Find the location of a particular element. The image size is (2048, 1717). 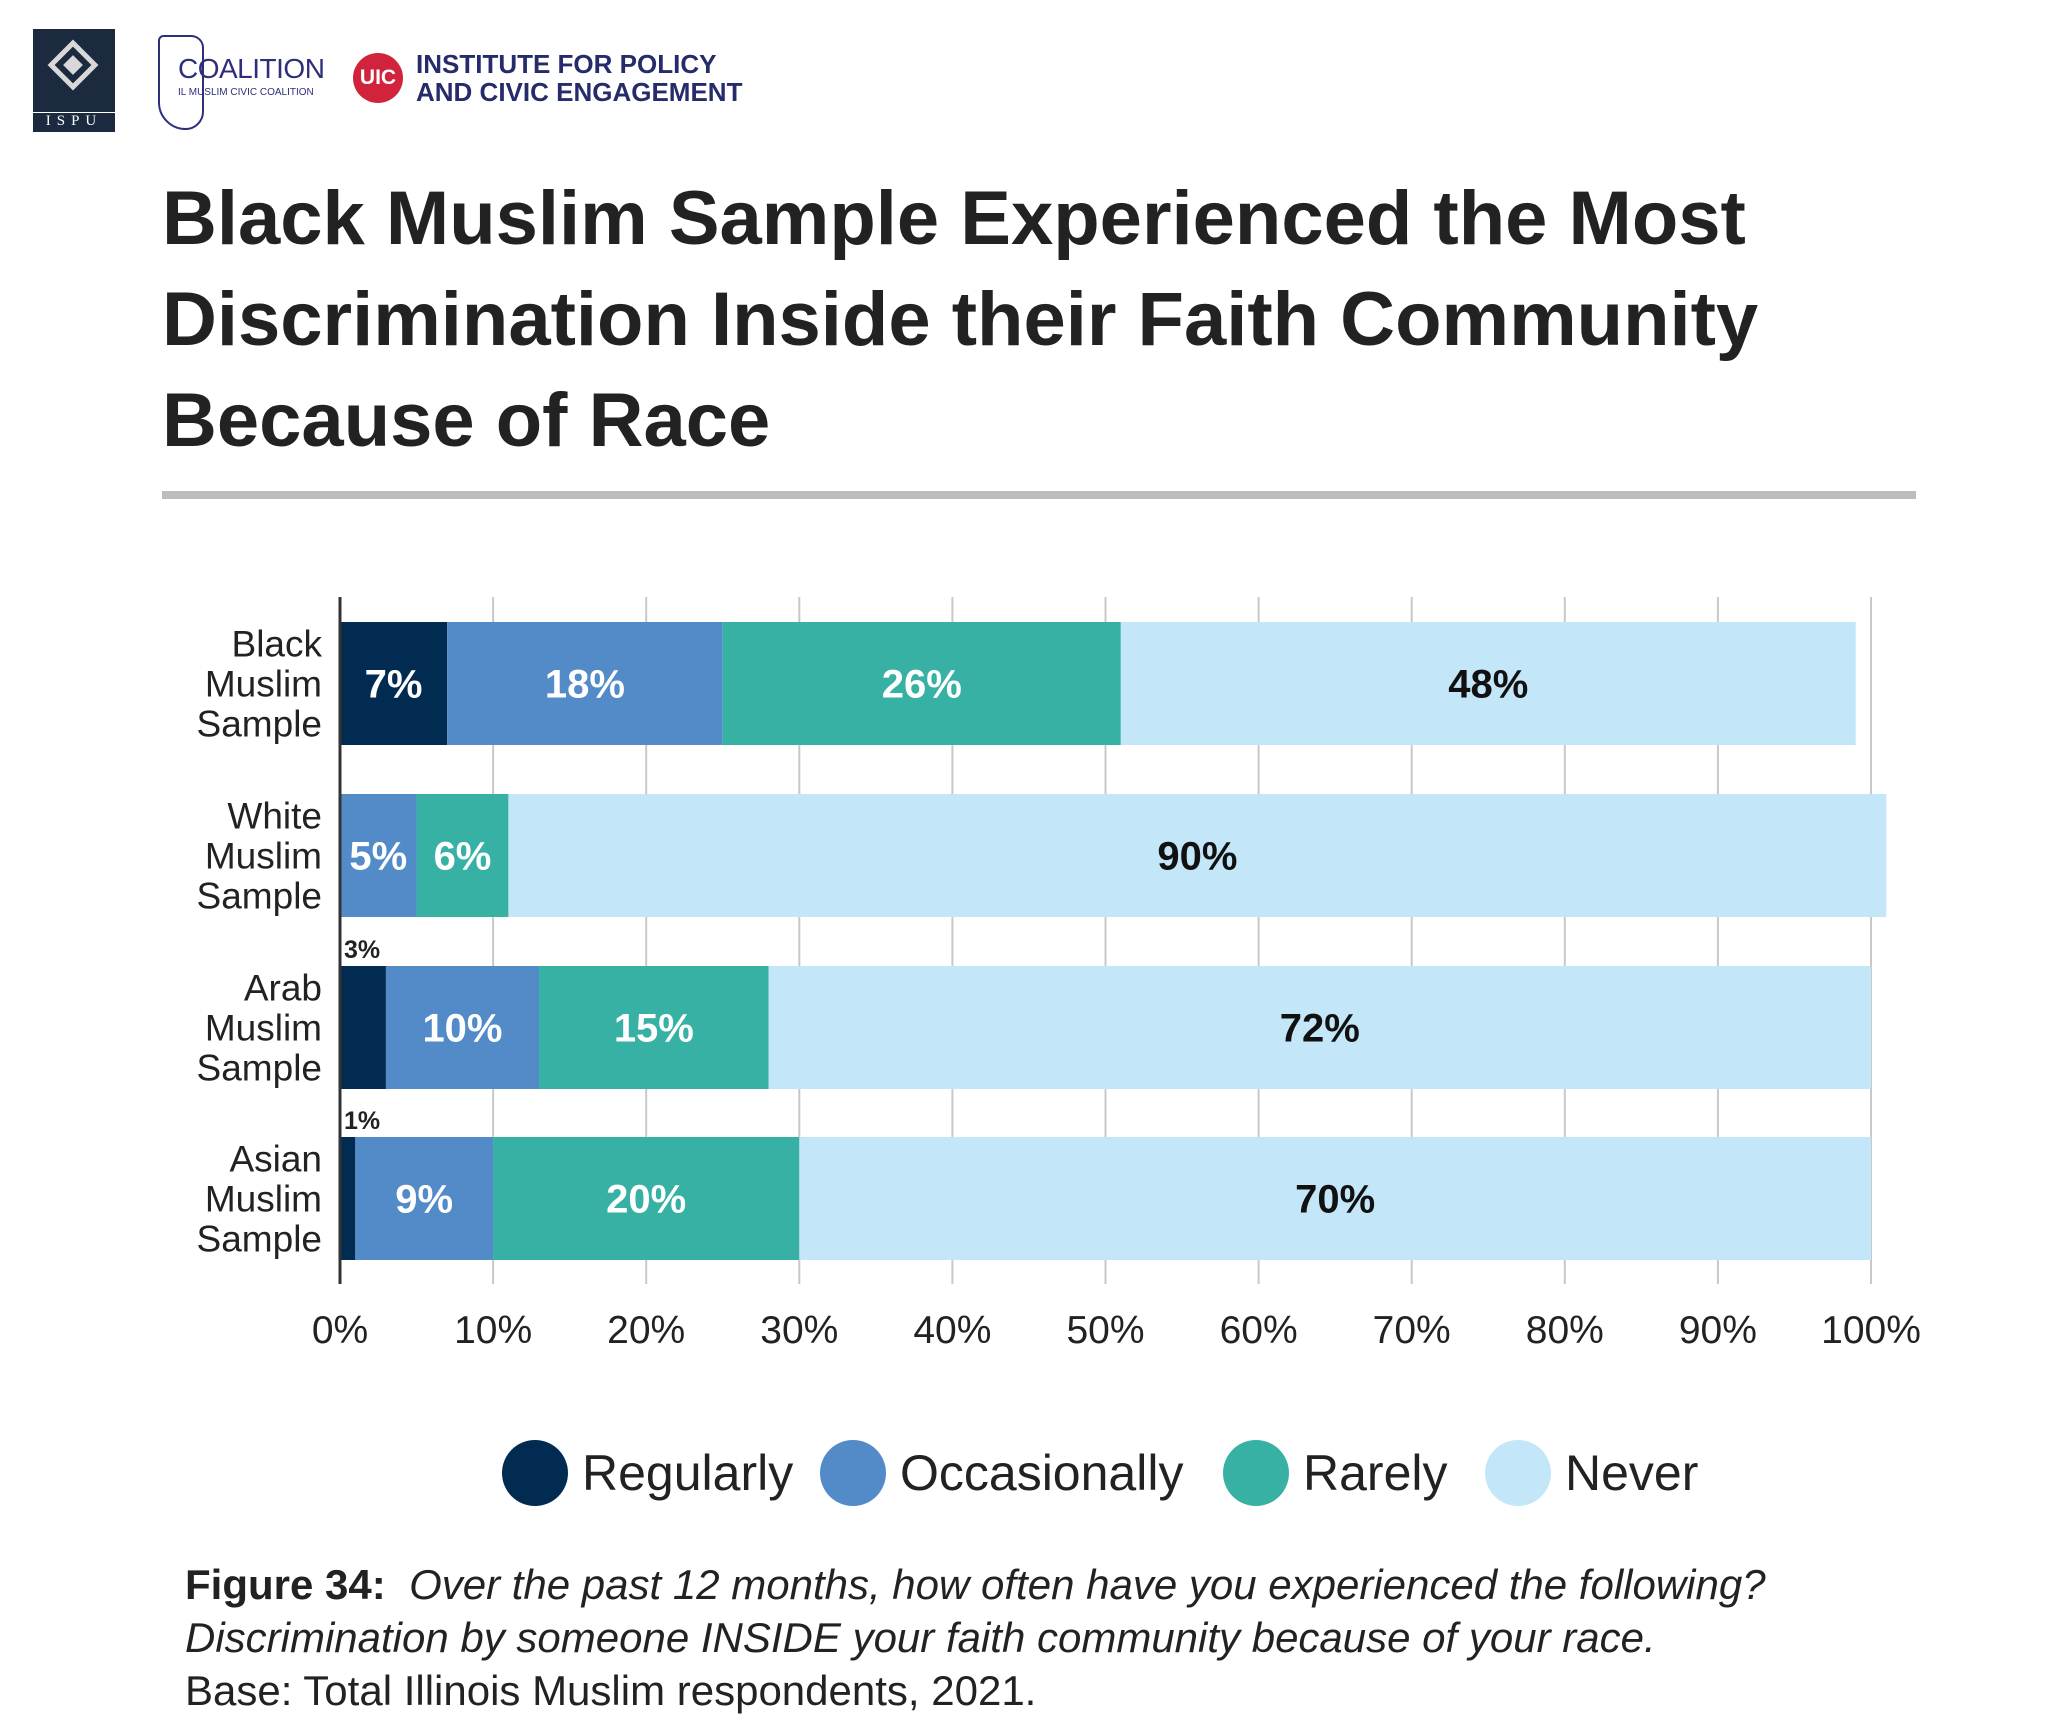

legend-item-rarely: Rarely is located at coordinates (1335, 1473).